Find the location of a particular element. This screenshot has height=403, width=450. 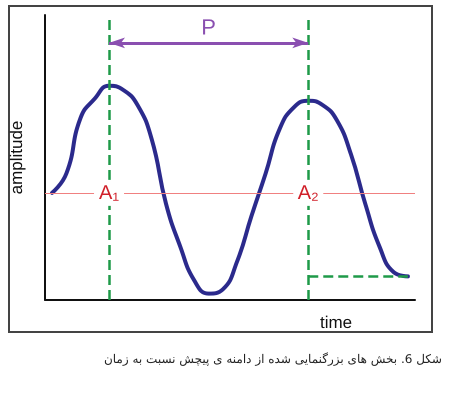

annotation: A₂ is located at coordinates (308, 193).